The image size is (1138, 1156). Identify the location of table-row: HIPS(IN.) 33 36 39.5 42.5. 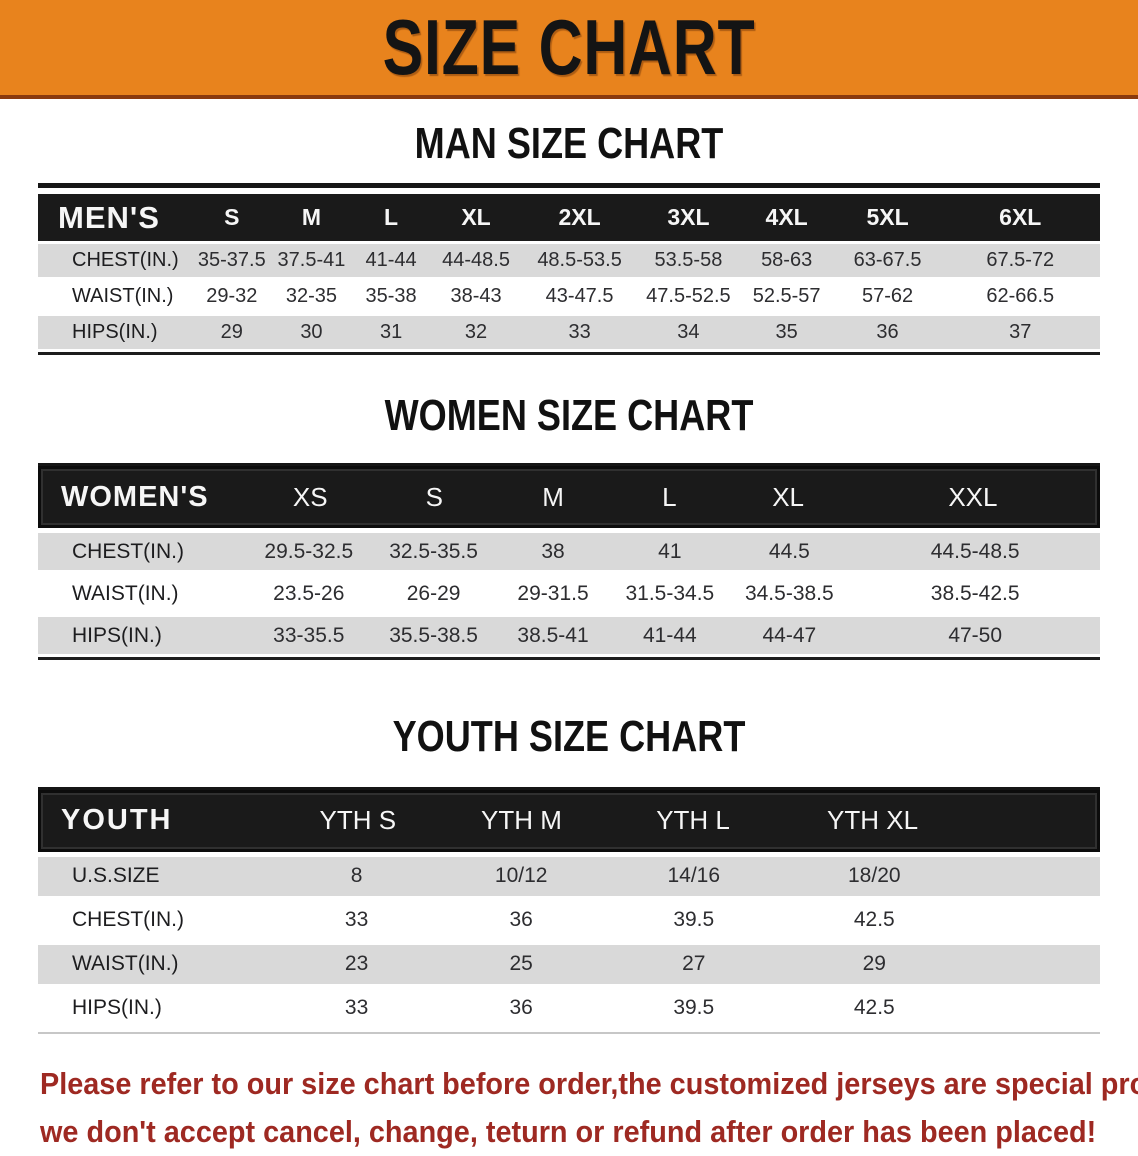
(569, 1008).